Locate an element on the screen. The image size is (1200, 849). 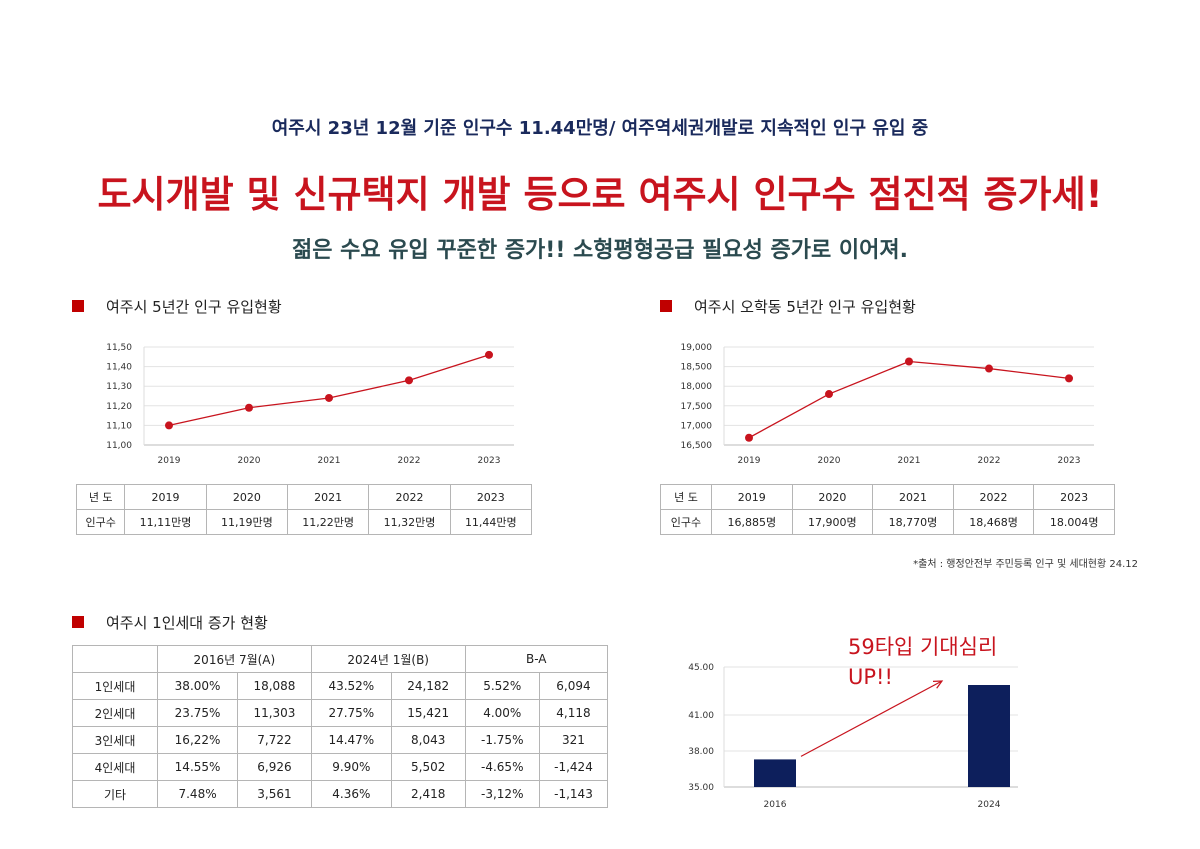
table-cell: 6,926 is located at coordinates (274, 767).